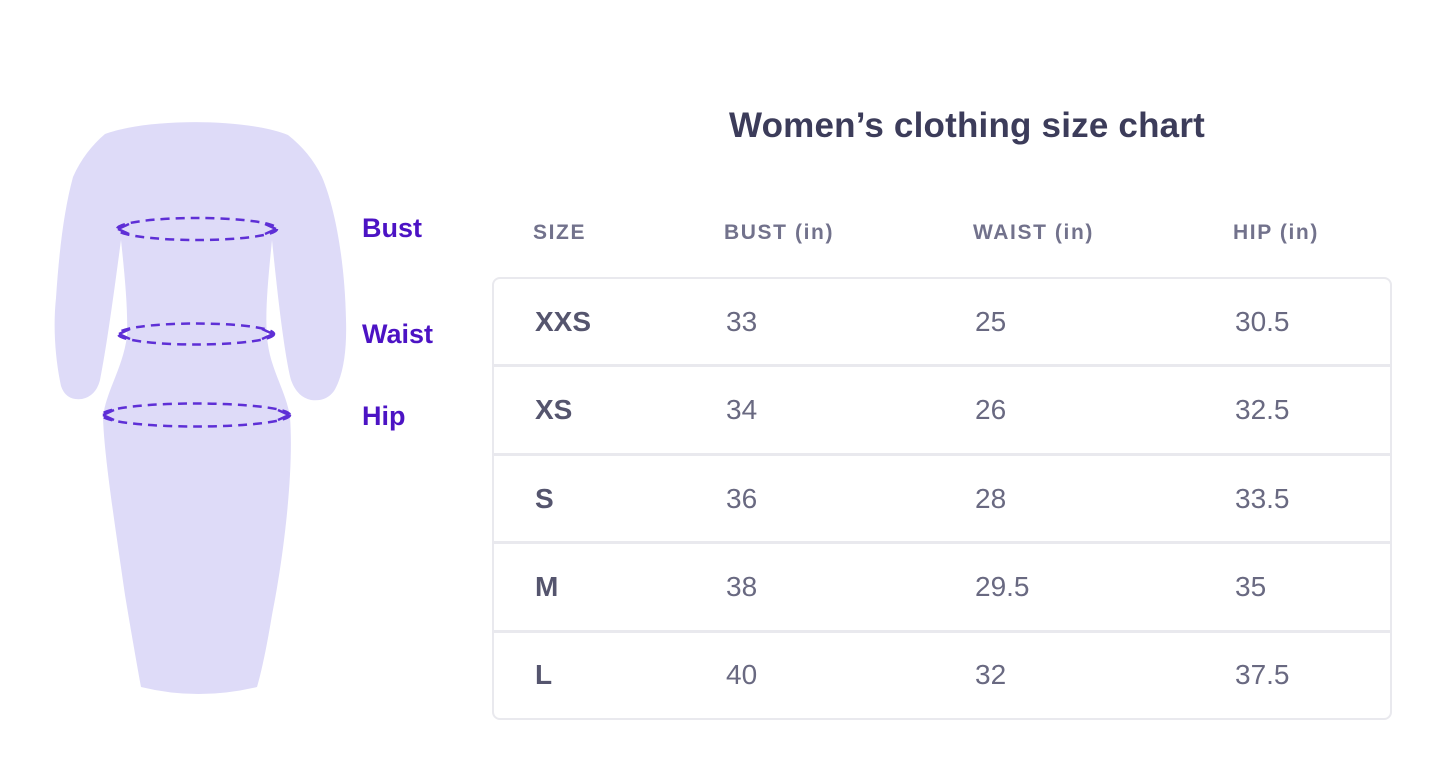 This screenshot has height=771, width=1445. Describe the element at coordinates (384, 416) in the screenshot. I see `hip-label: Hip` at that location.